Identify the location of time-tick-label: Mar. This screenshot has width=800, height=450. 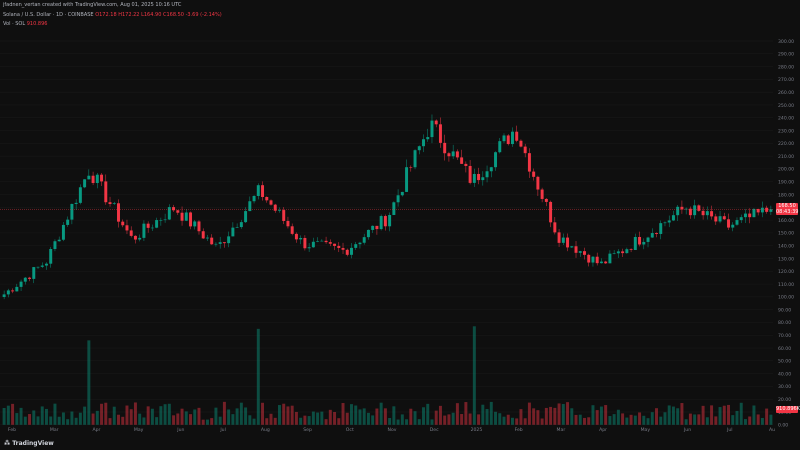
(54, 430).